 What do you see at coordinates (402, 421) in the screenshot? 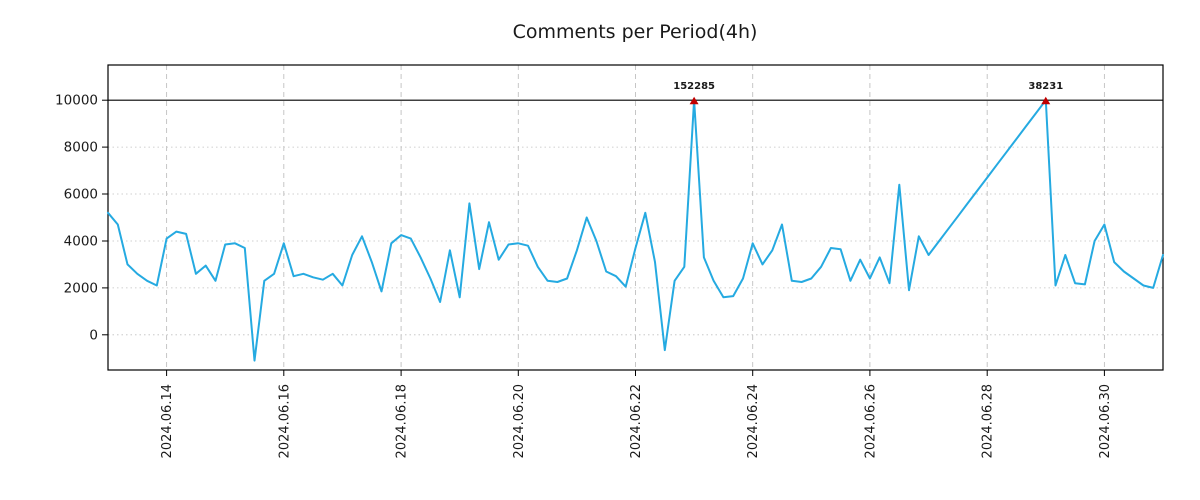
I see `x-tick-label: 2024.06.18` at bounding box center [402, 421].